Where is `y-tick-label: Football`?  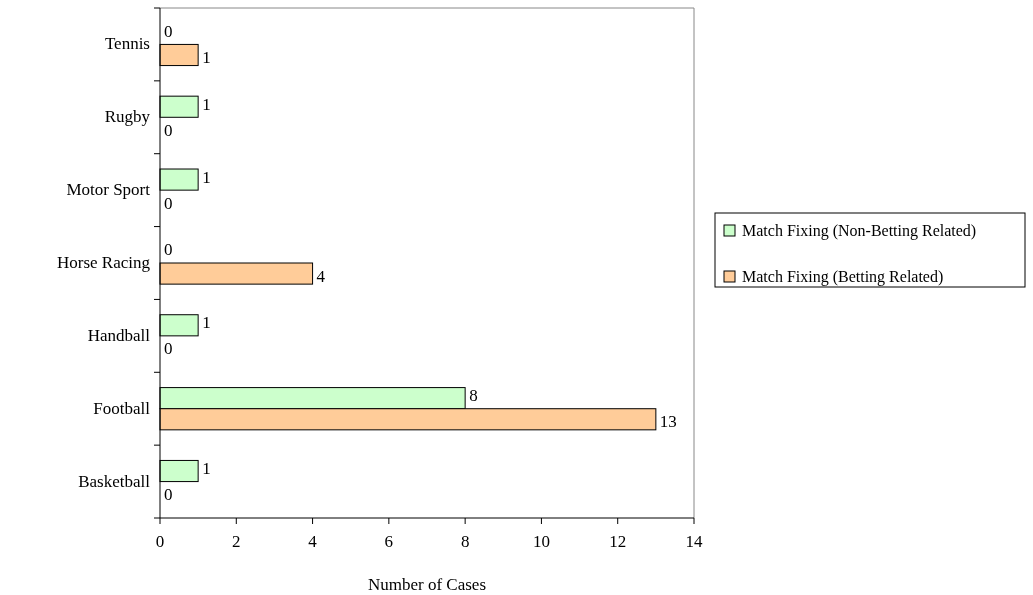
y-tick-label: Football is located at coordinates (122, 408).